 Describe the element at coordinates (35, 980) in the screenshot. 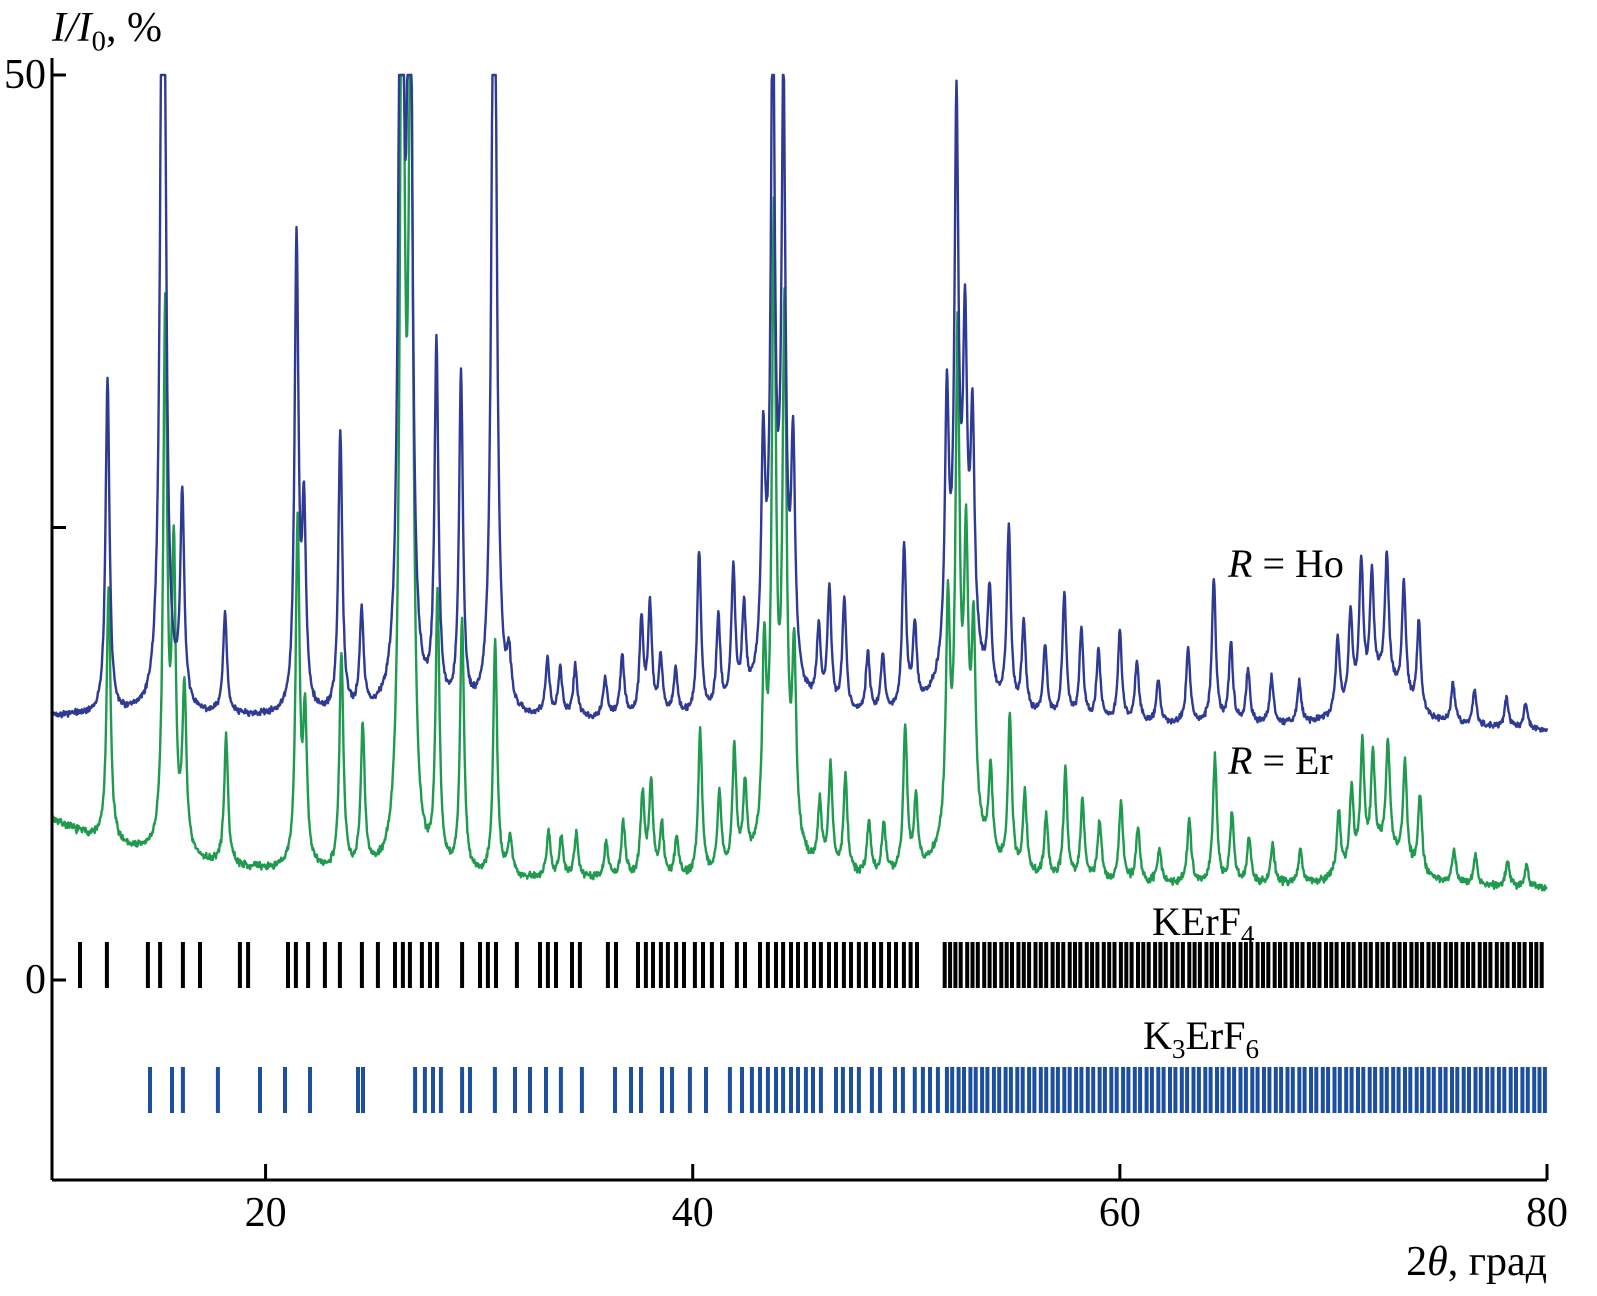

I see `y-tick-label: 0` at that location.